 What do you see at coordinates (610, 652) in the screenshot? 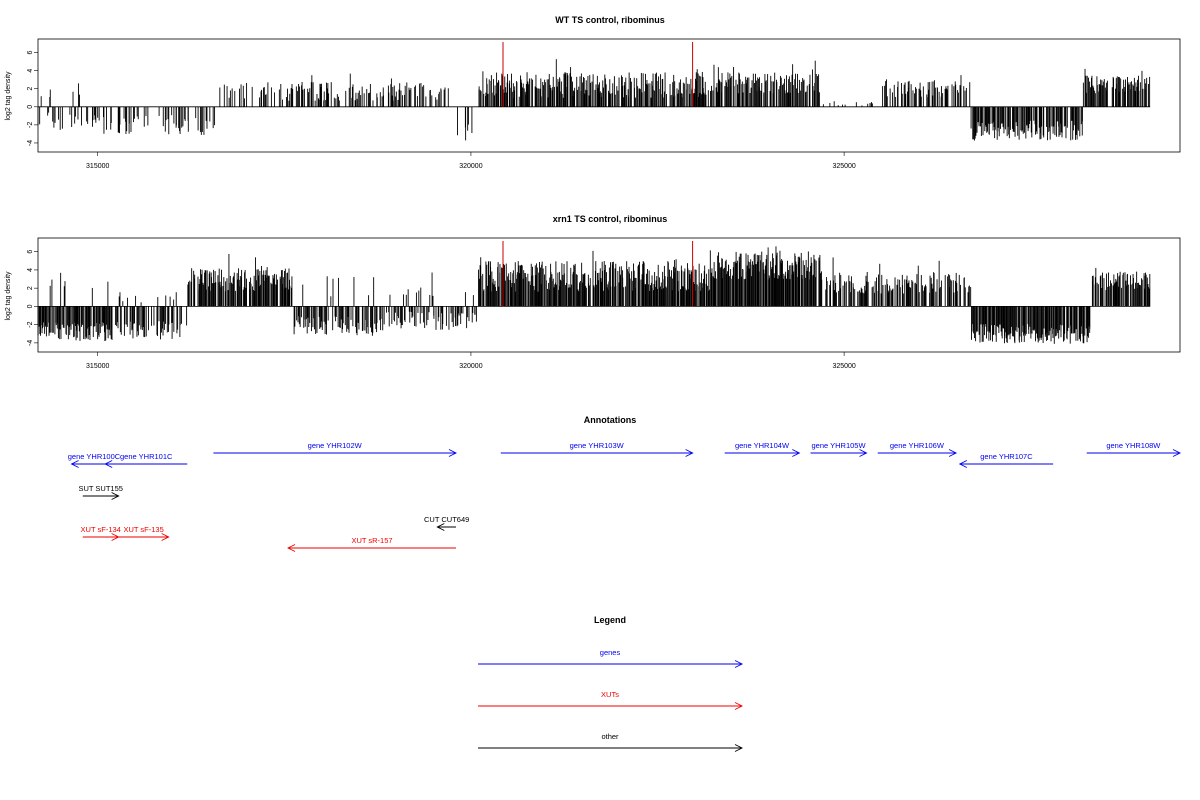
I see `legend-entry-label: genes` at bounding box center [610, 652].